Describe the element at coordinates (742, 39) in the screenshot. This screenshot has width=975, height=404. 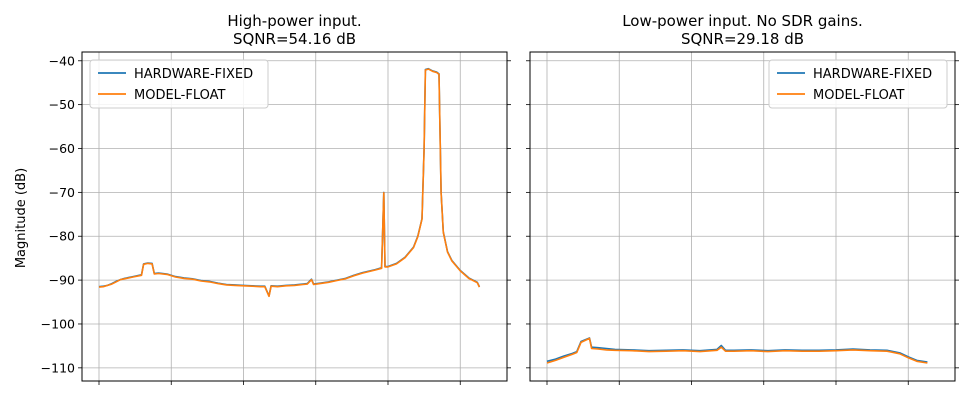
I see `panel-subtitle: SQNR=29.18 dB` at that location.